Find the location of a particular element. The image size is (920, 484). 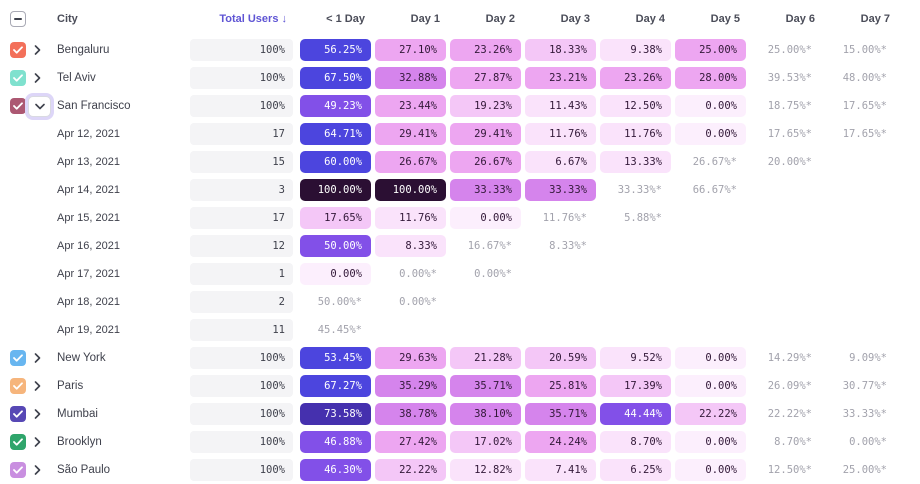

retention-cell: 15.00%* is located at coordinates (864, 50).